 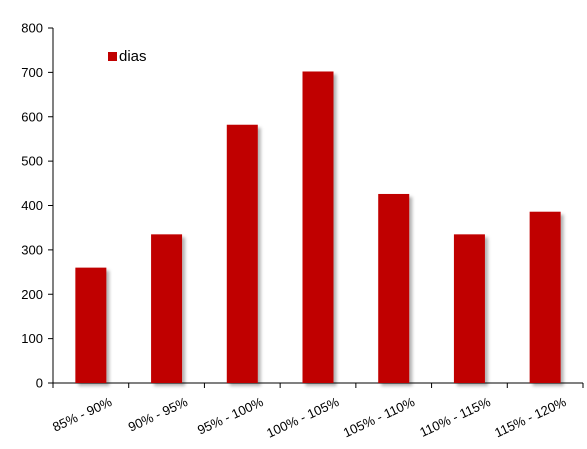 I want to click on y-tick-label: 800, so click(x=32, y=28).